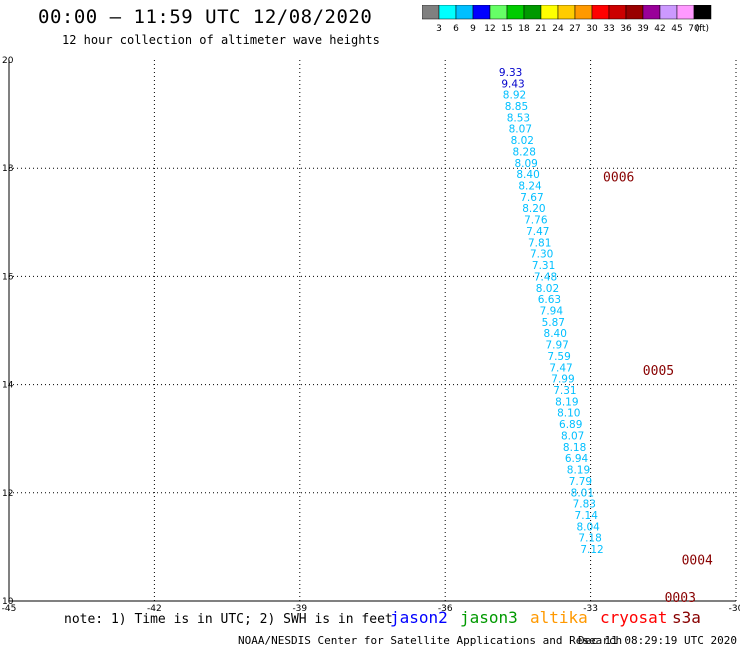  What do you see at coordinates (694, 29) in the screenshot?
I see `colorbar-label: 70` at bounding box center [694, 29].